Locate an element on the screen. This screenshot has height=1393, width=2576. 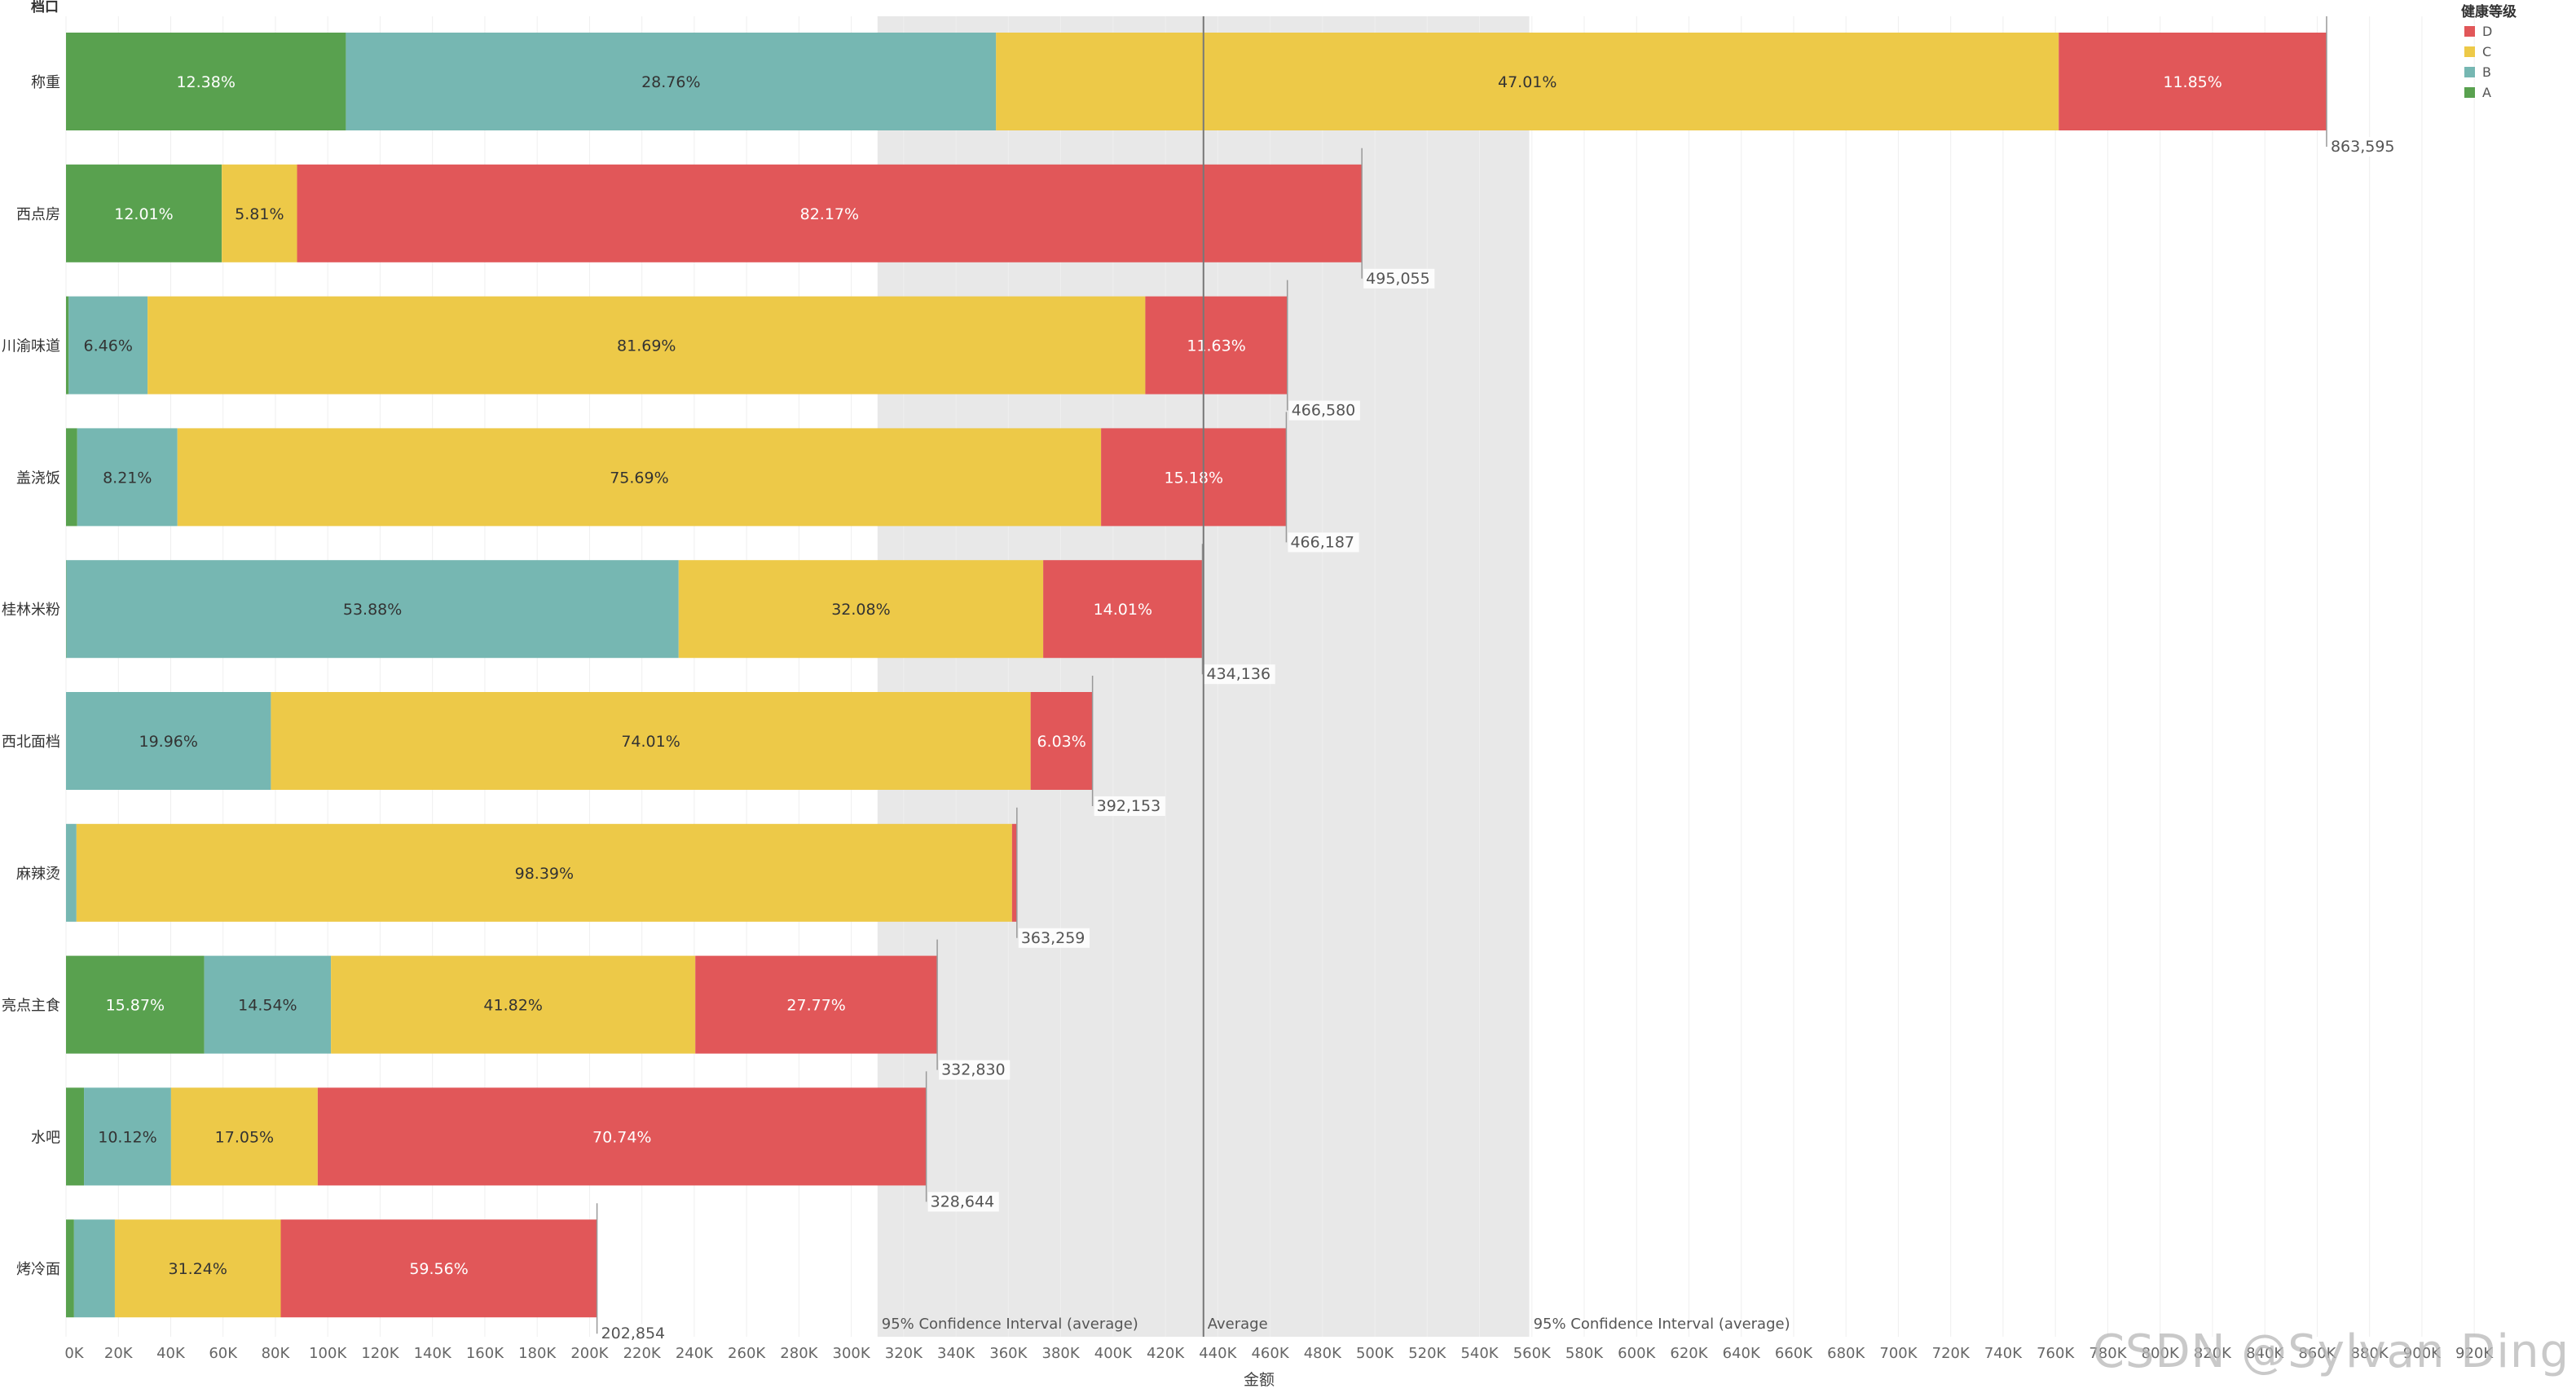
segment-label: 70.74% is located at coordinates (621, 1137).